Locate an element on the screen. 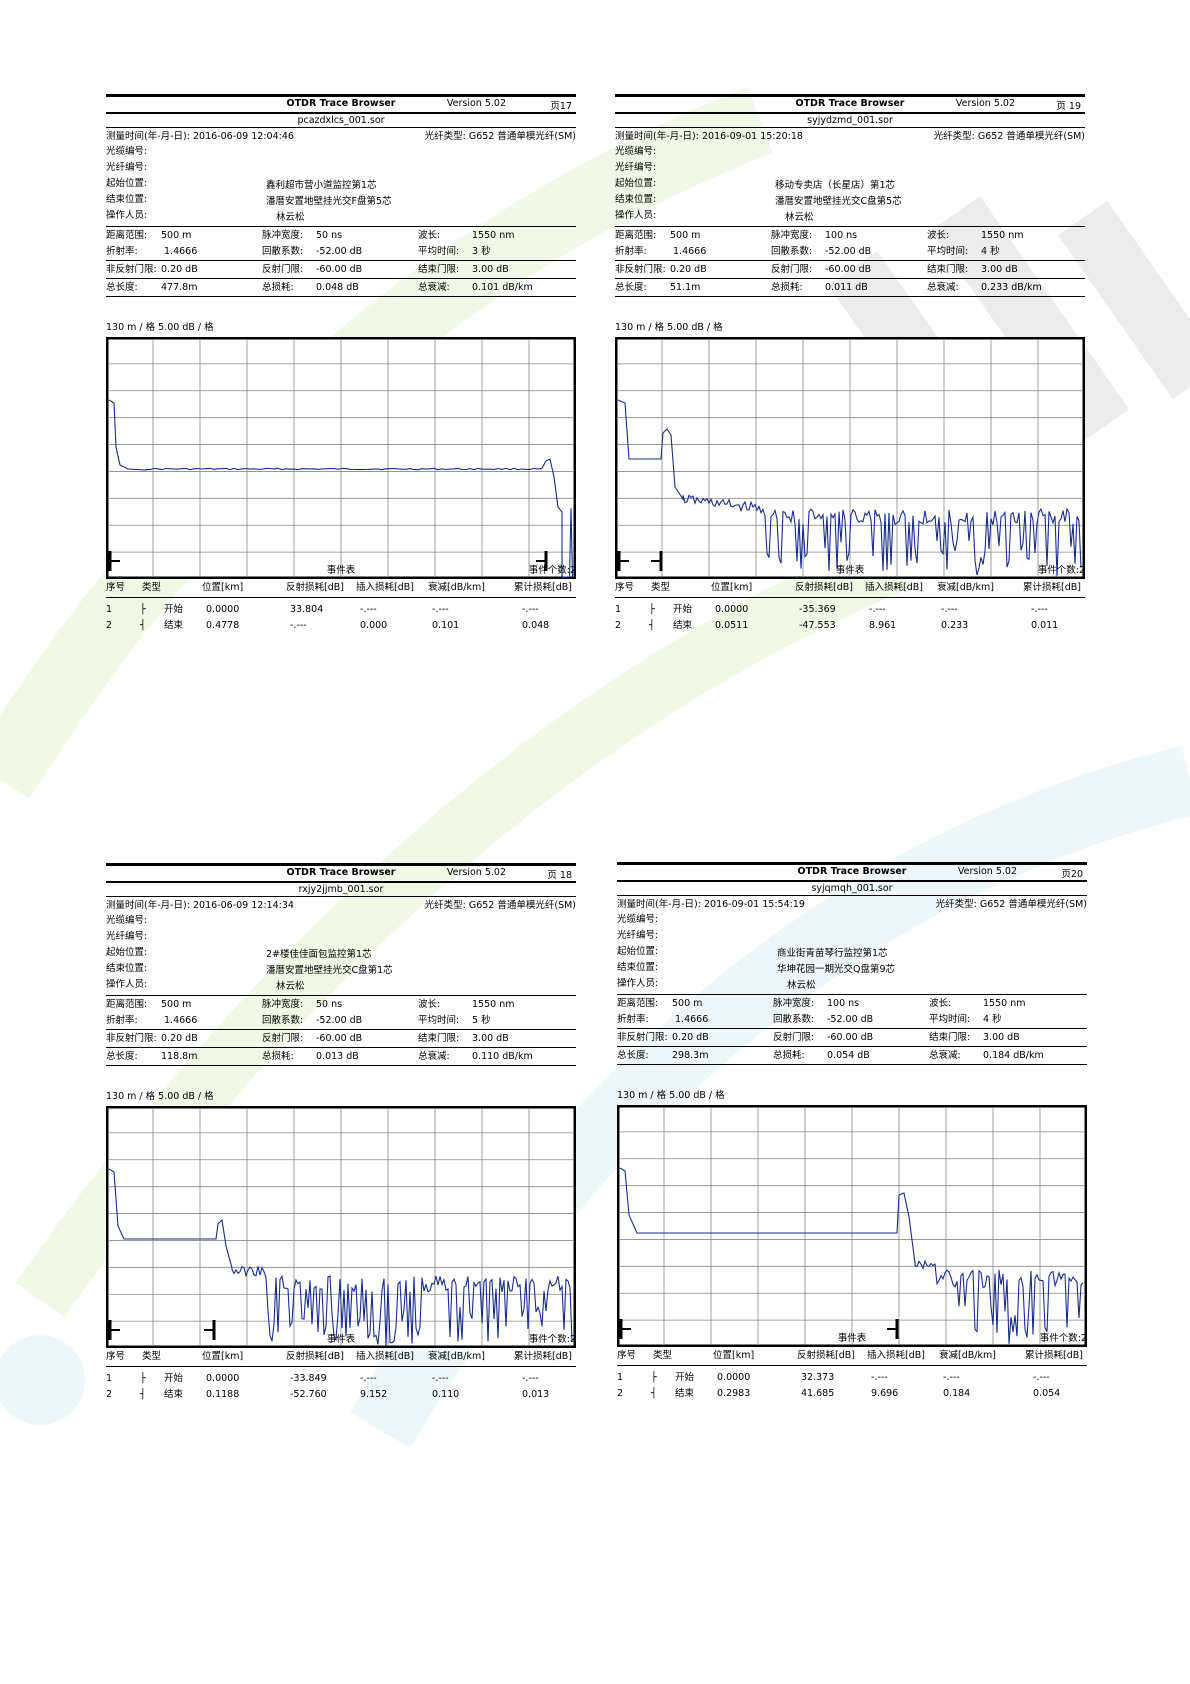  total-atten-value: 0.110 dB/km is located at coordinates (502, 1056).